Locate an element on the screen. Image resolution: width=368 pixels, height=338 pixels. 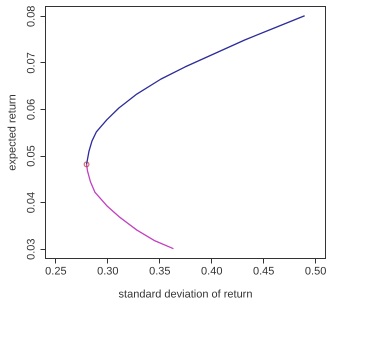
y-tick-label: 0.07 is located at coordinates (32, 63).